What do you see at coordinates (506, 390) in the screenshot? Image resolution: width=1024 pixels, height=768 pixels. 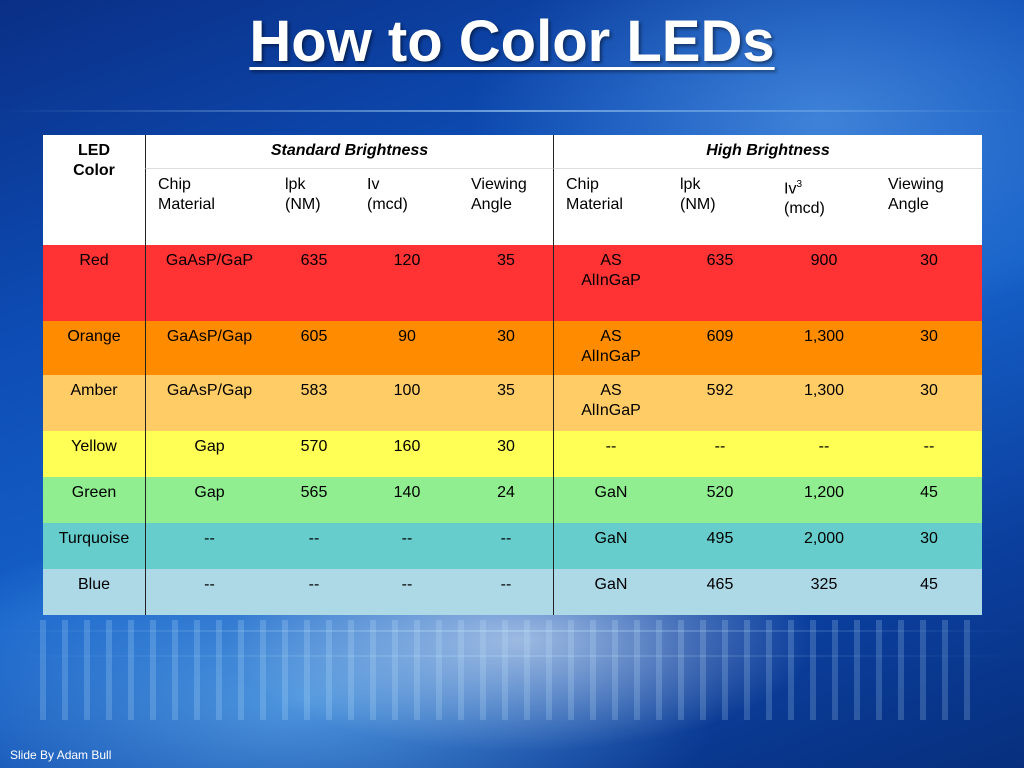 I see `cell-text: 35` at bounding box center [506, 390].